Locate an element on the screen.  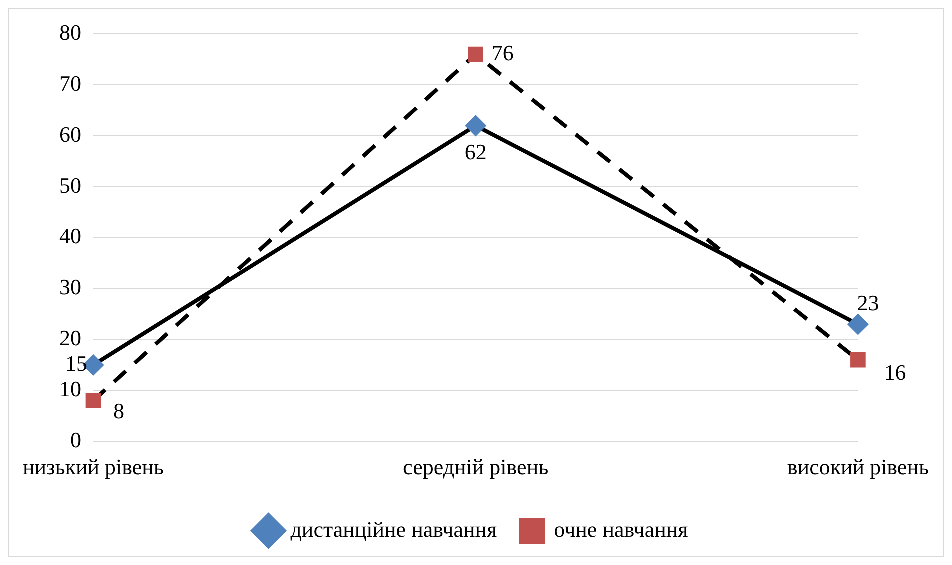
legend-label: очне навчання is located at coordinates (621, 529).